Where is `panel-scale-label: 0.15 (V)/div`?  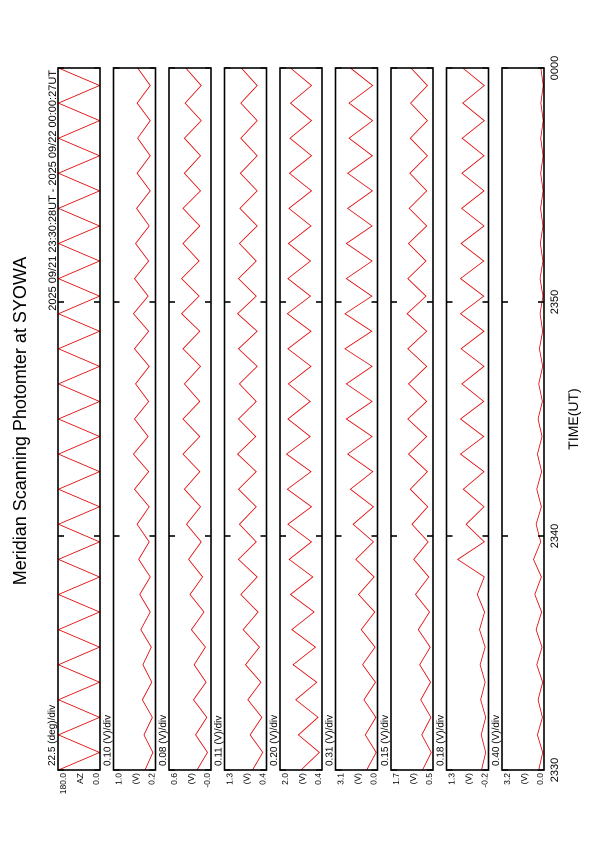
panel-scale-label: 0.15 (V)/div is located at coordinates (385, 740).